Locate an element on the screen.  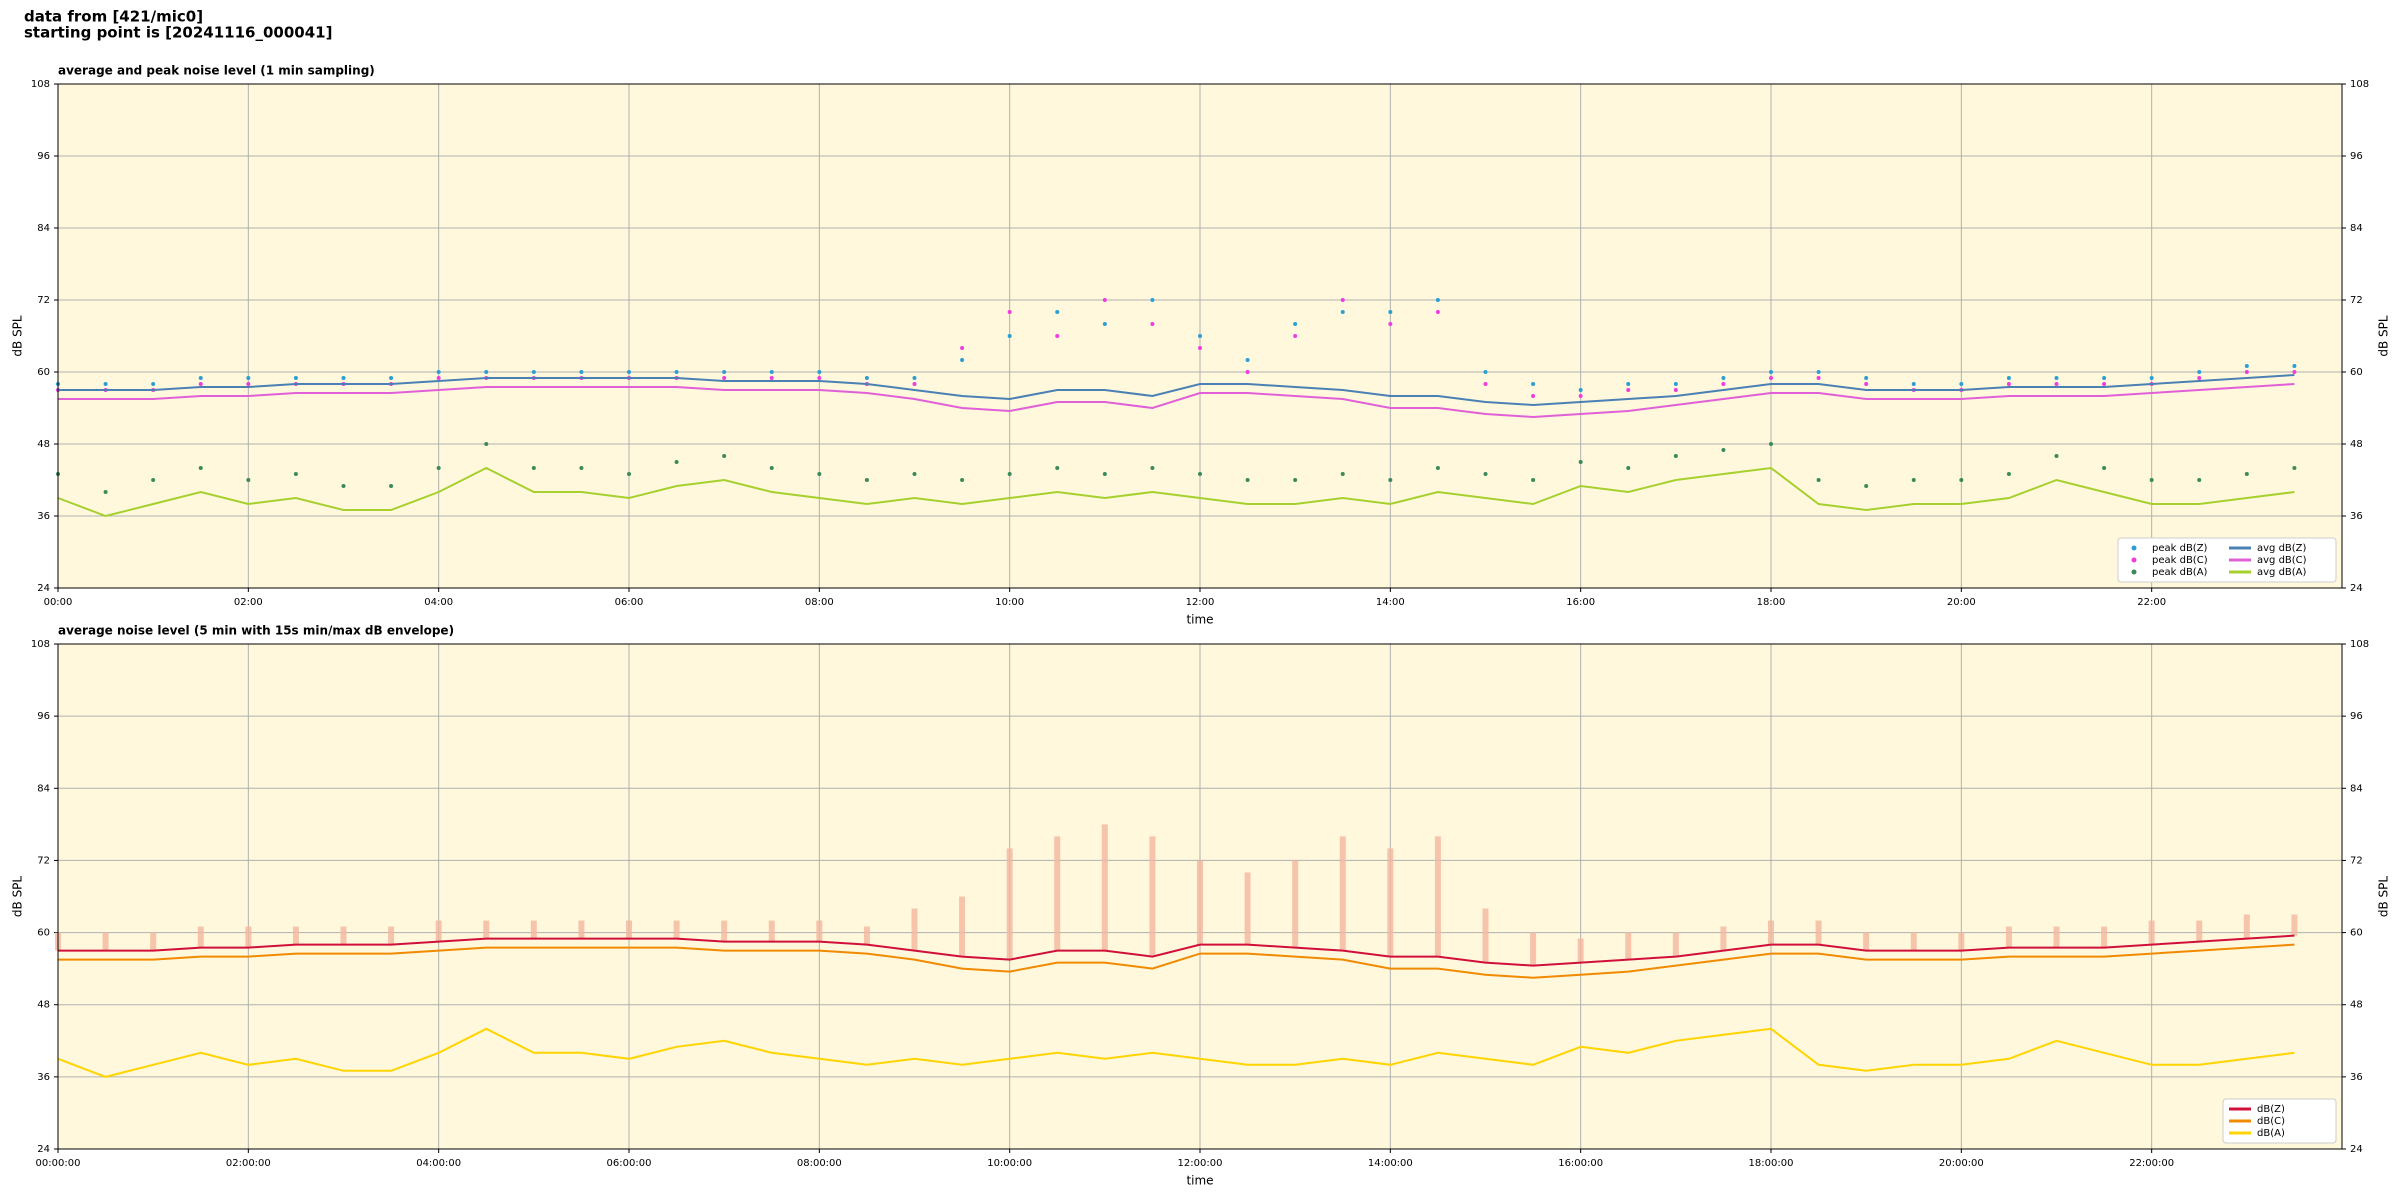
x-tick-label: 00:00 is located at coordinates (58, 602).